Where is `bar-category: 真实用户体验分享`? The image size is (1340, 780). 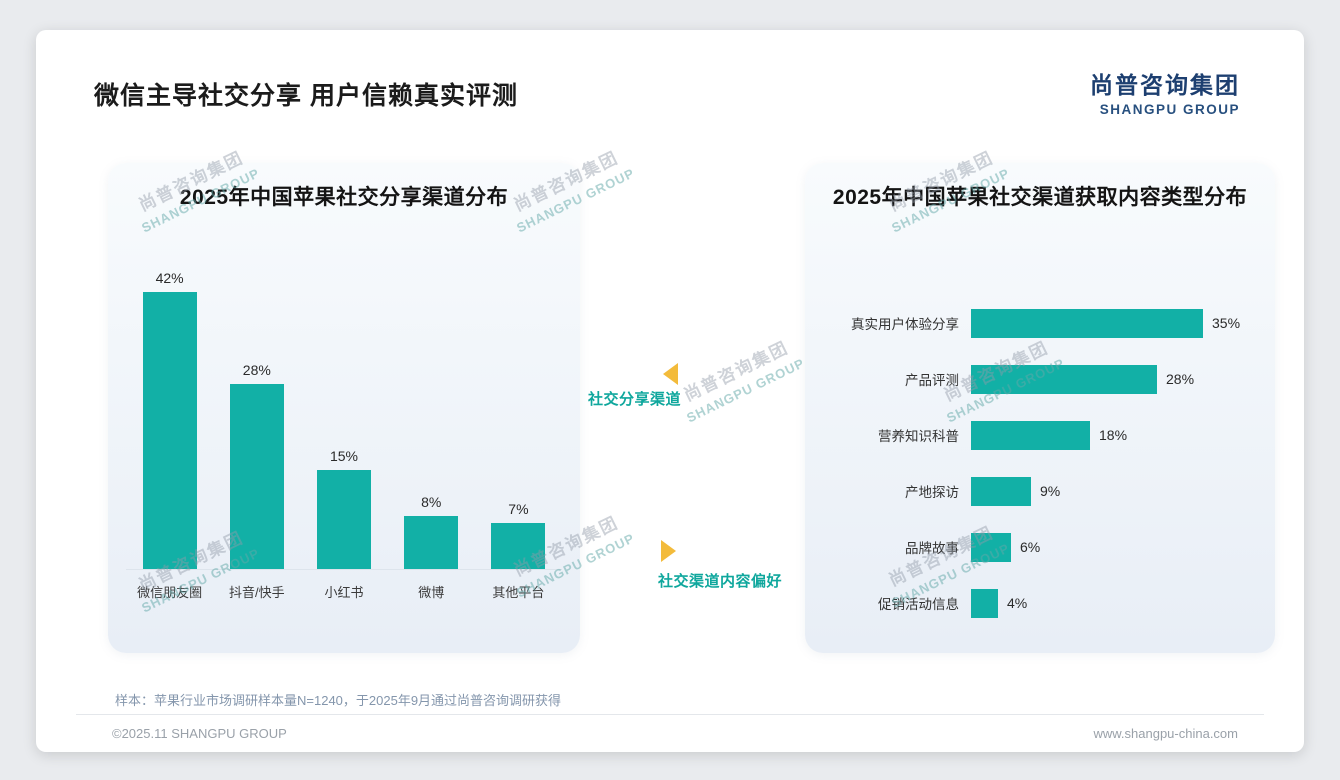 bar-category: 真实用户体验分享 is located at coordinates (905, 324).